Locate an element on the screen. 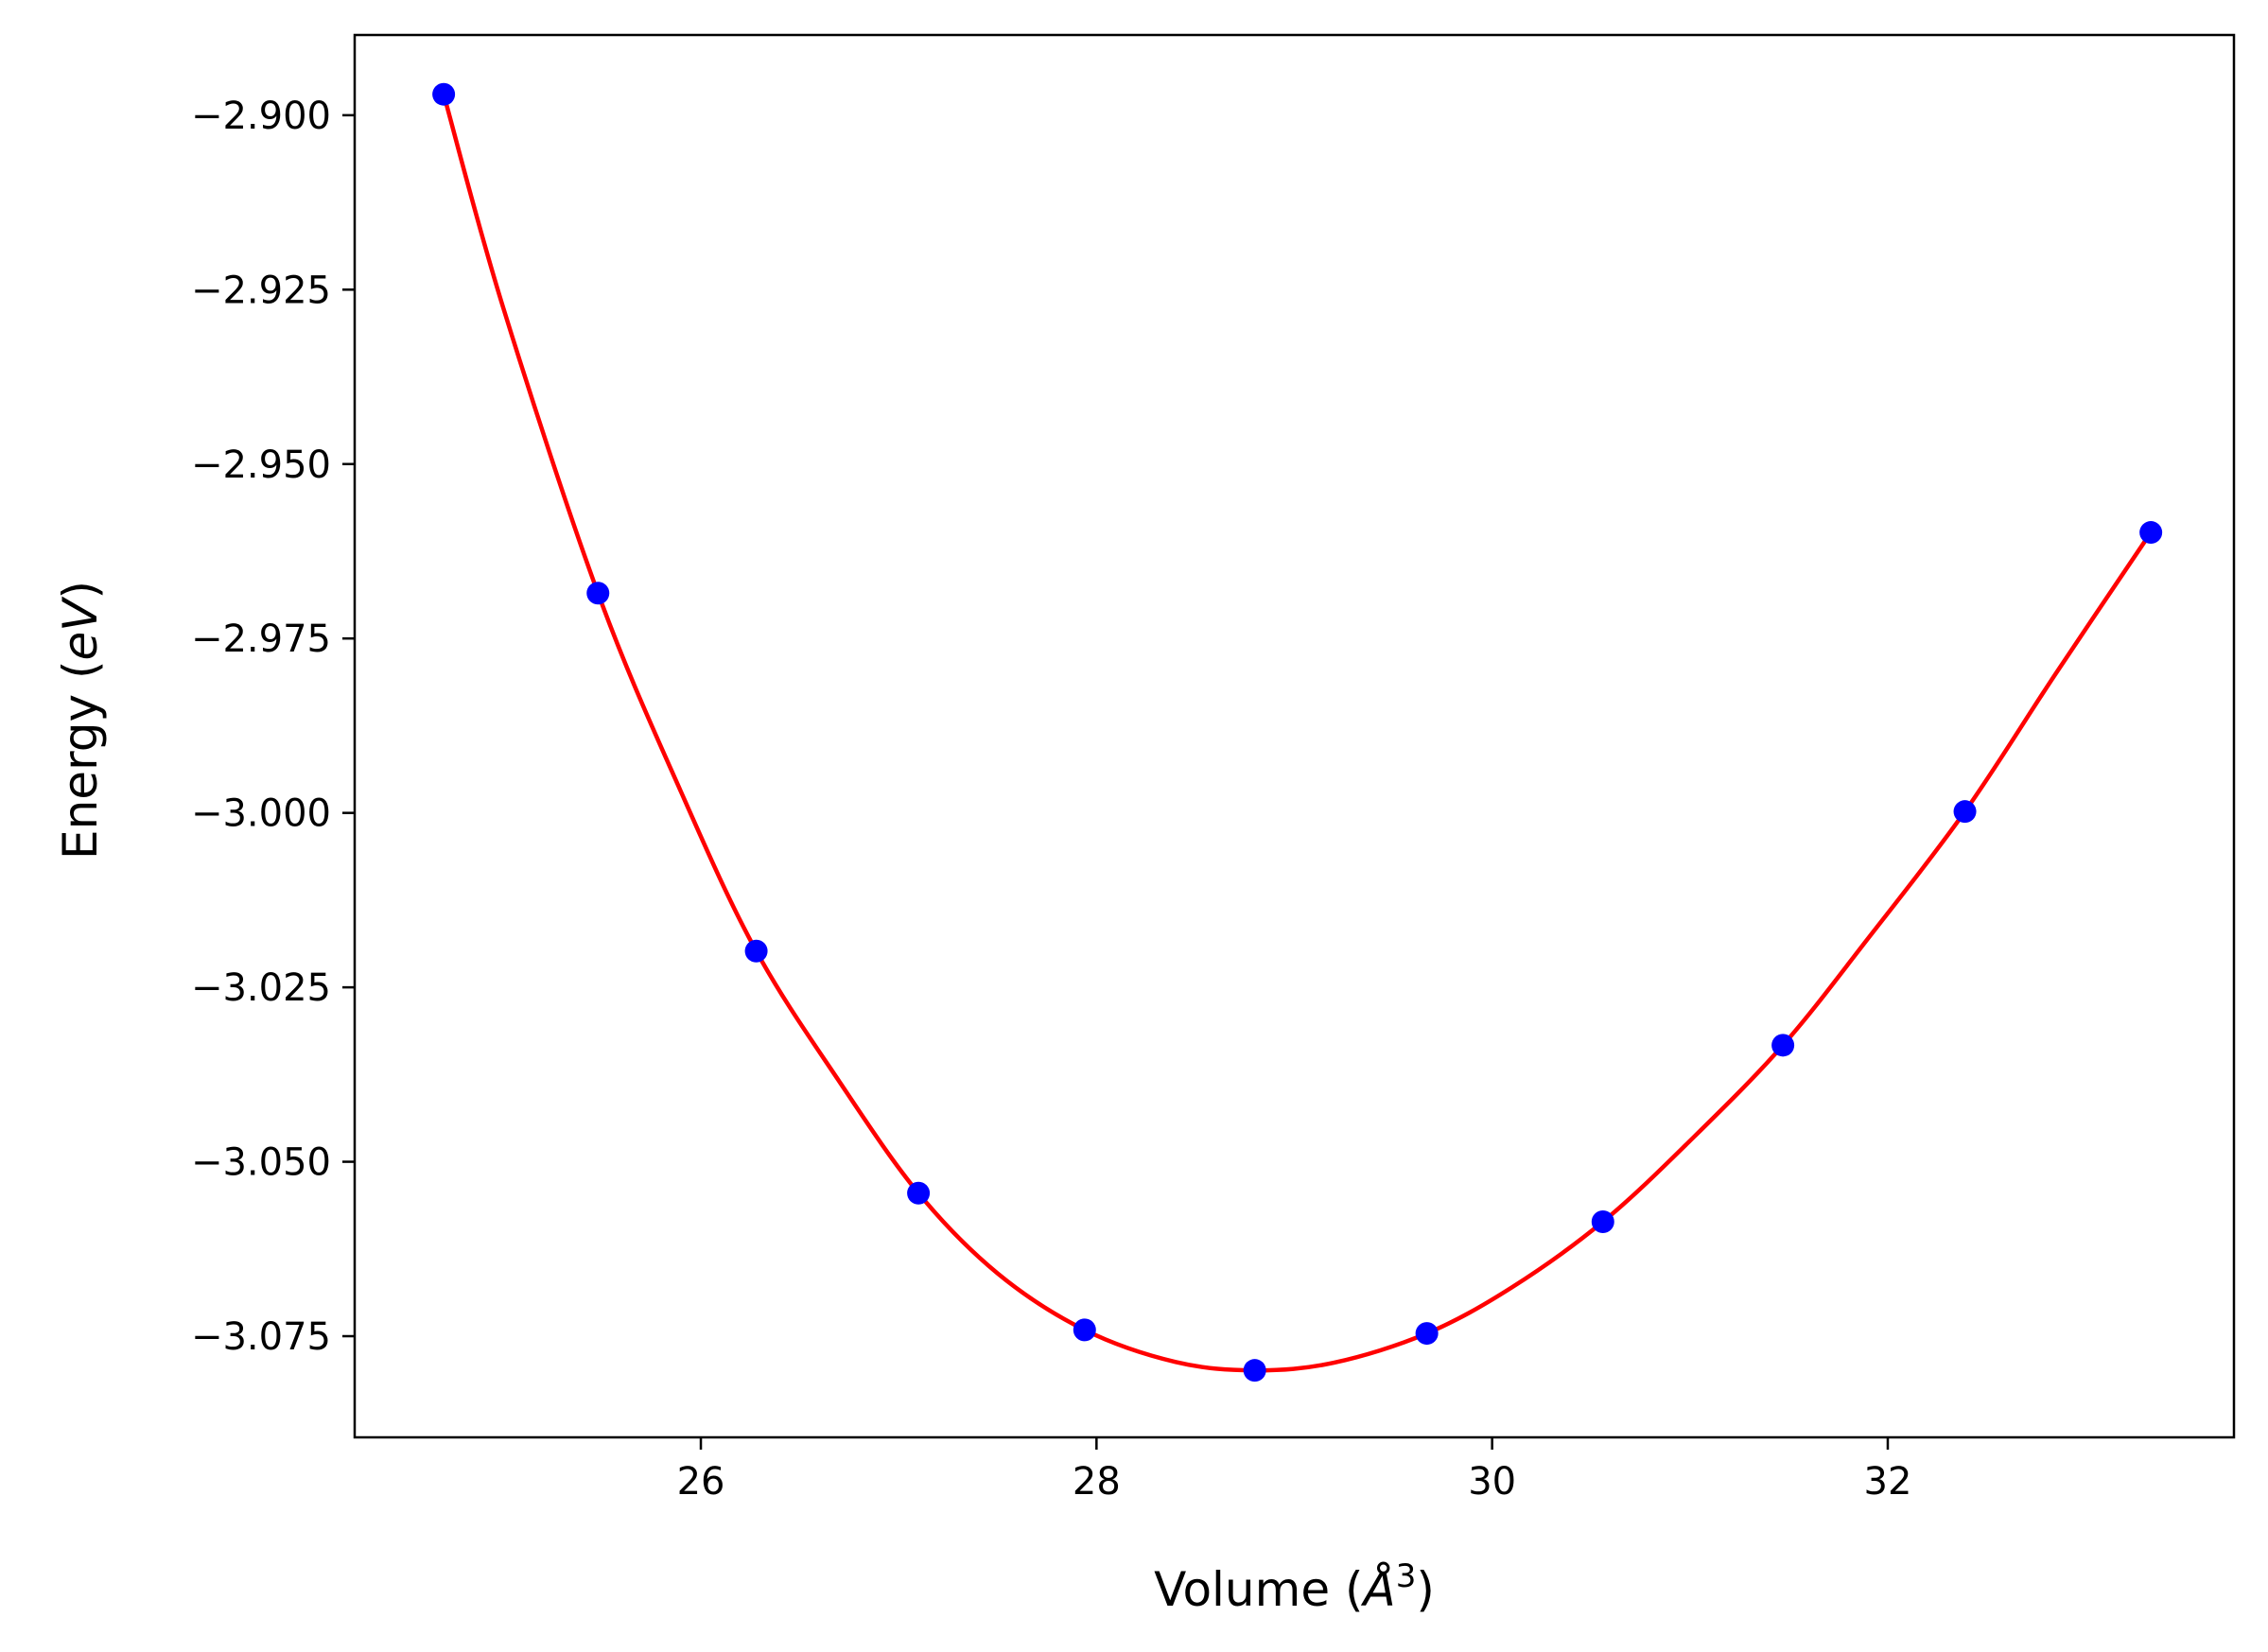  x-tick-label: 30 is located at coordinates (1492, 1482).